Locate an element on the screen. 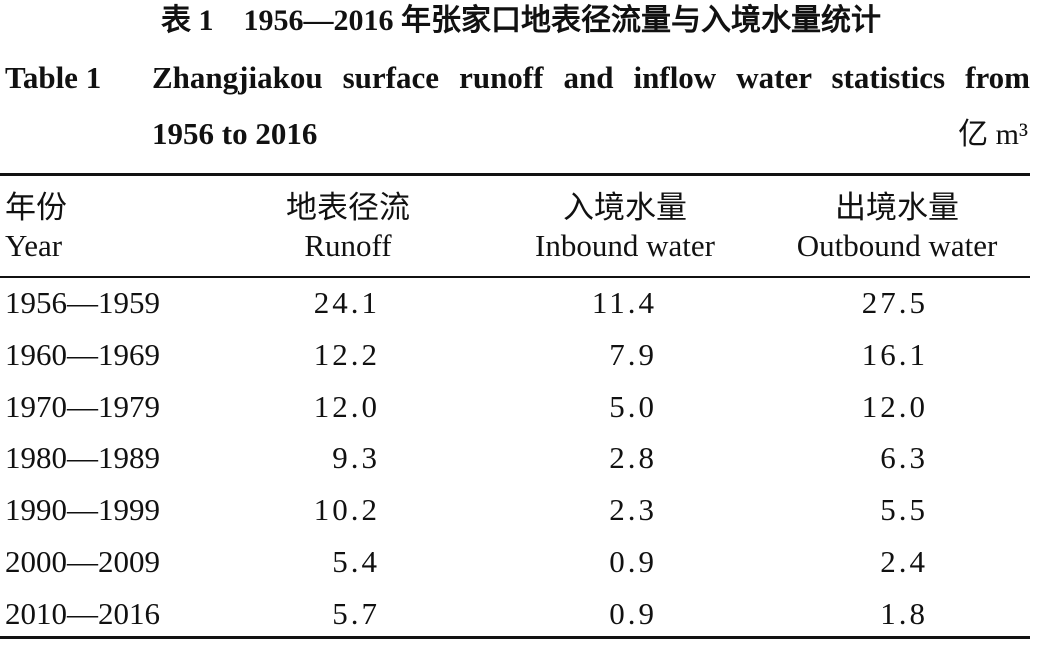 The height and width of the screenshot is (649, 1042). row-label: 1990—1999 is located at coordinates (82, 510).